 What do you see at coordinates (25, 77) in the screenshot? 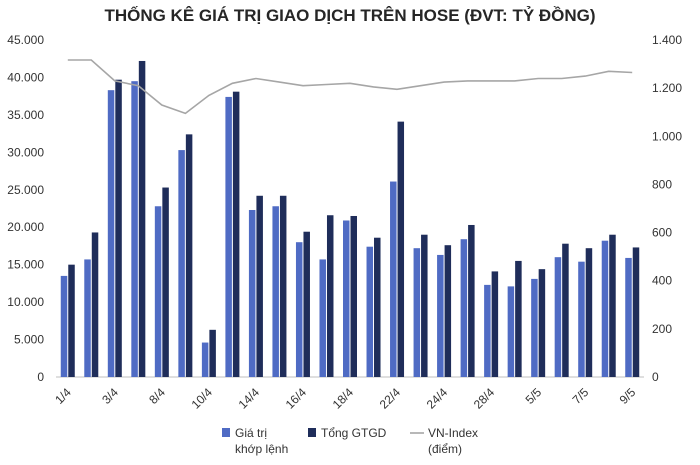
I see `y-left-tick-label: 40.000` at bounding box center [25, 77].